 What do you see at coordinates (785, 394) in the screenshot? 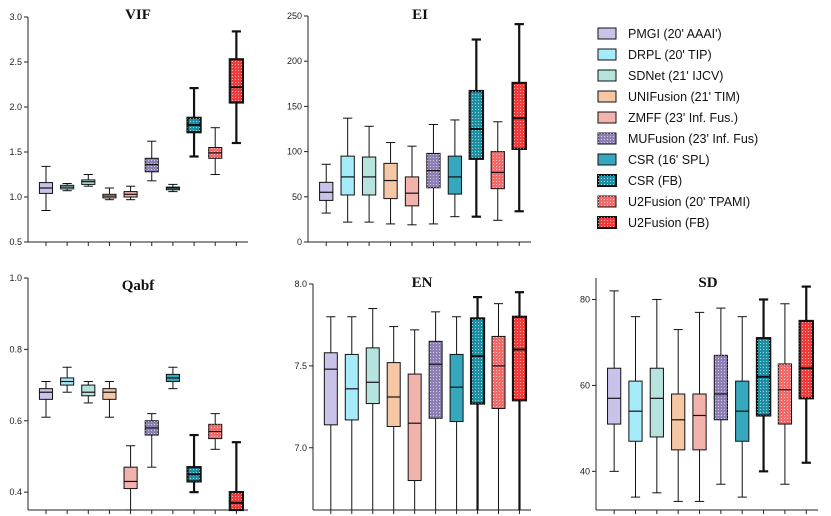
I see `box-u2fusion-20-tpami` at bounding box center [785, 394].